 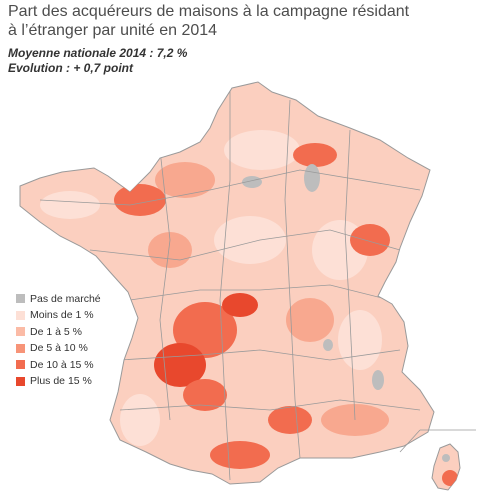 I want to click on patch-high-charente, so click(x=180, y=365).